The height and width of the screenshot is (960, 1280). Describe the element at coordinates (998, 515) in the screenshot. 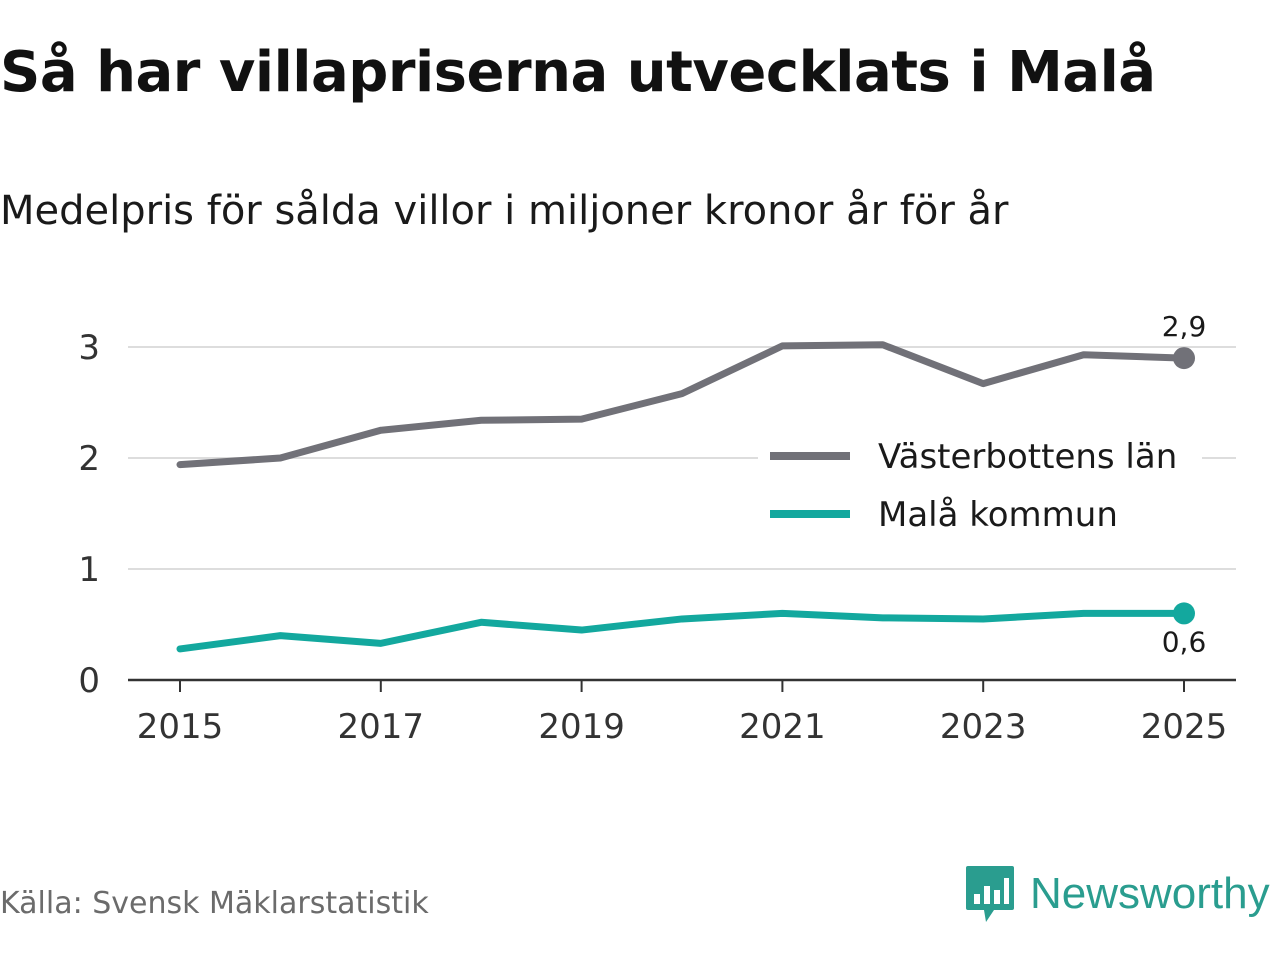

I see `legend-label-1: Malå kommun` at that location.